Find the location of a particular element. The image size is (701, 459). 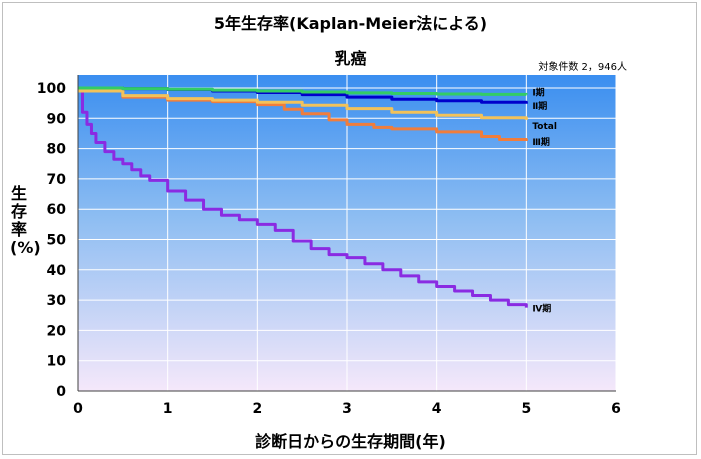

y-tick-label: 50 is located at coordinates (57, 241).